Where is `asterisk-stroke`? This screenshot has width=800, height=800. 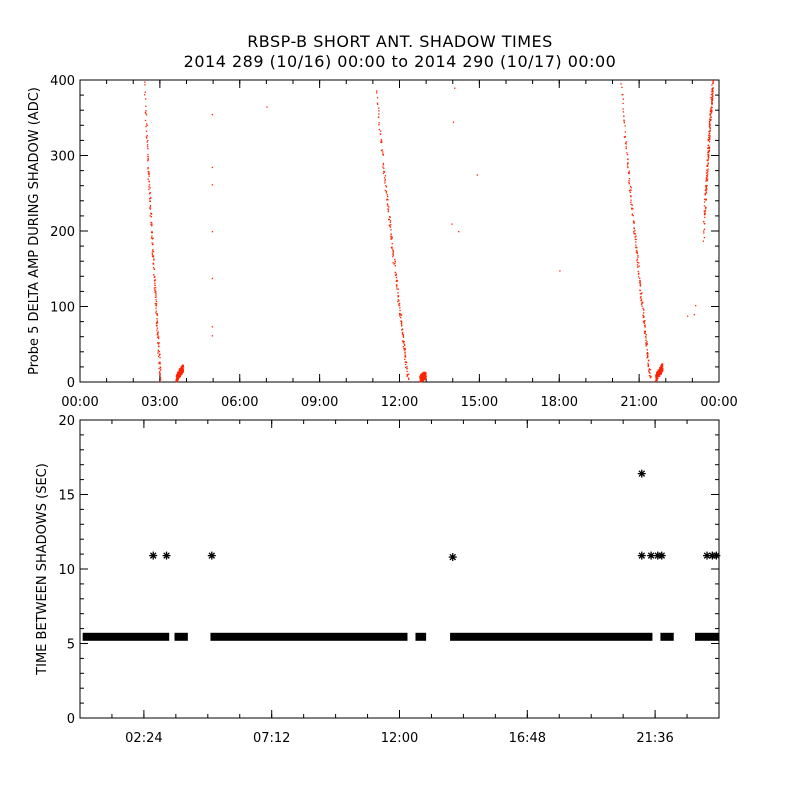
asterisk-stroke is located at coordinates (651, 555).